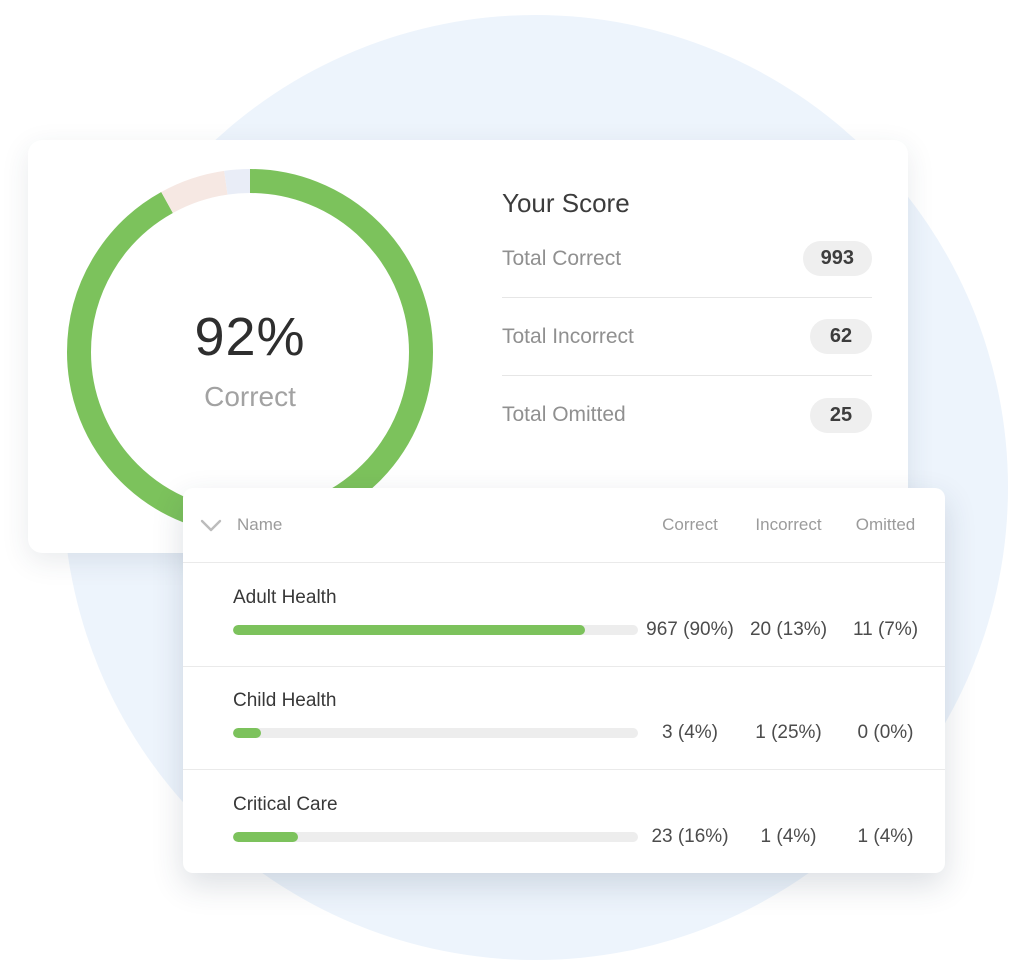 This screenshot has width=1024, height=980. What do you see at coordinates (564, 414) in the screenshot?
I see `stat-label: Total Omitted` at bounding box center [564, 414].